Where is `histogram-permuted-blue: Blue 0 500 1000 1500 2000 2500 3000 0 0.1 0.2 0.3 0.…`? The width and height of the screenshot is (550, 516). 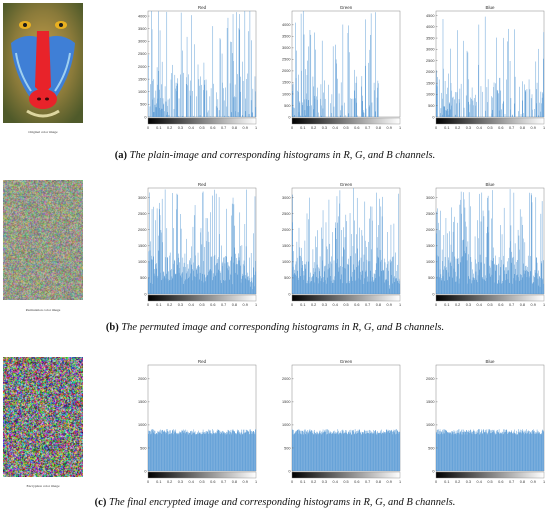 histogram-permuted-blue: Blue 0 500 1000 1500 2000 2500 3000 0 0.1 0.2 0.3 0.… is located at coordinates (485, 244).